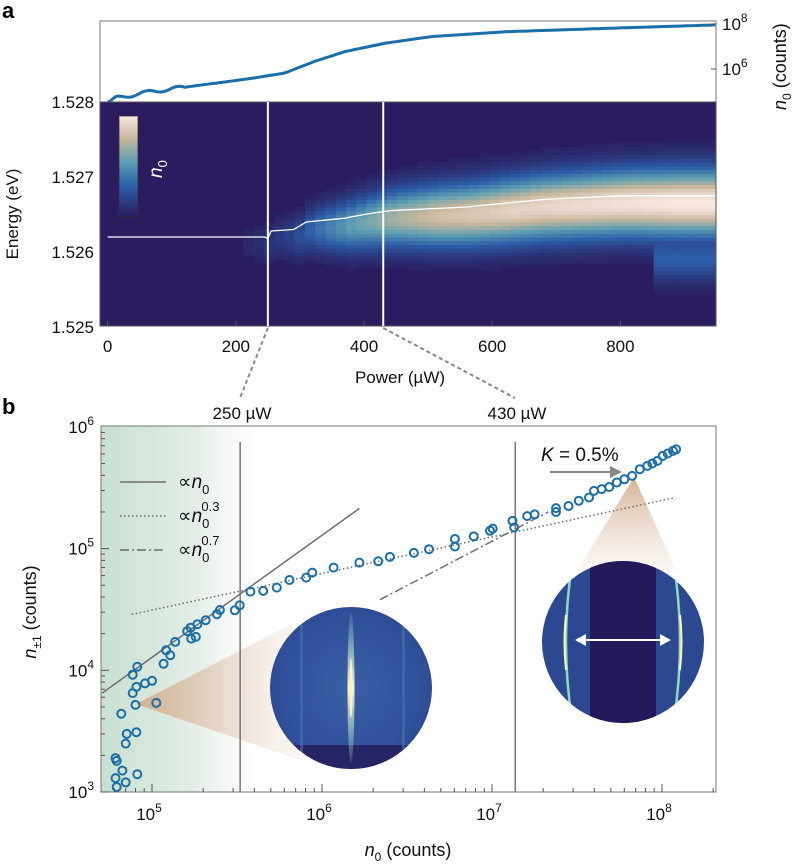 This screenshot has height=865, width=795. I want to click on panel-label-b: b, so click(8, 406).